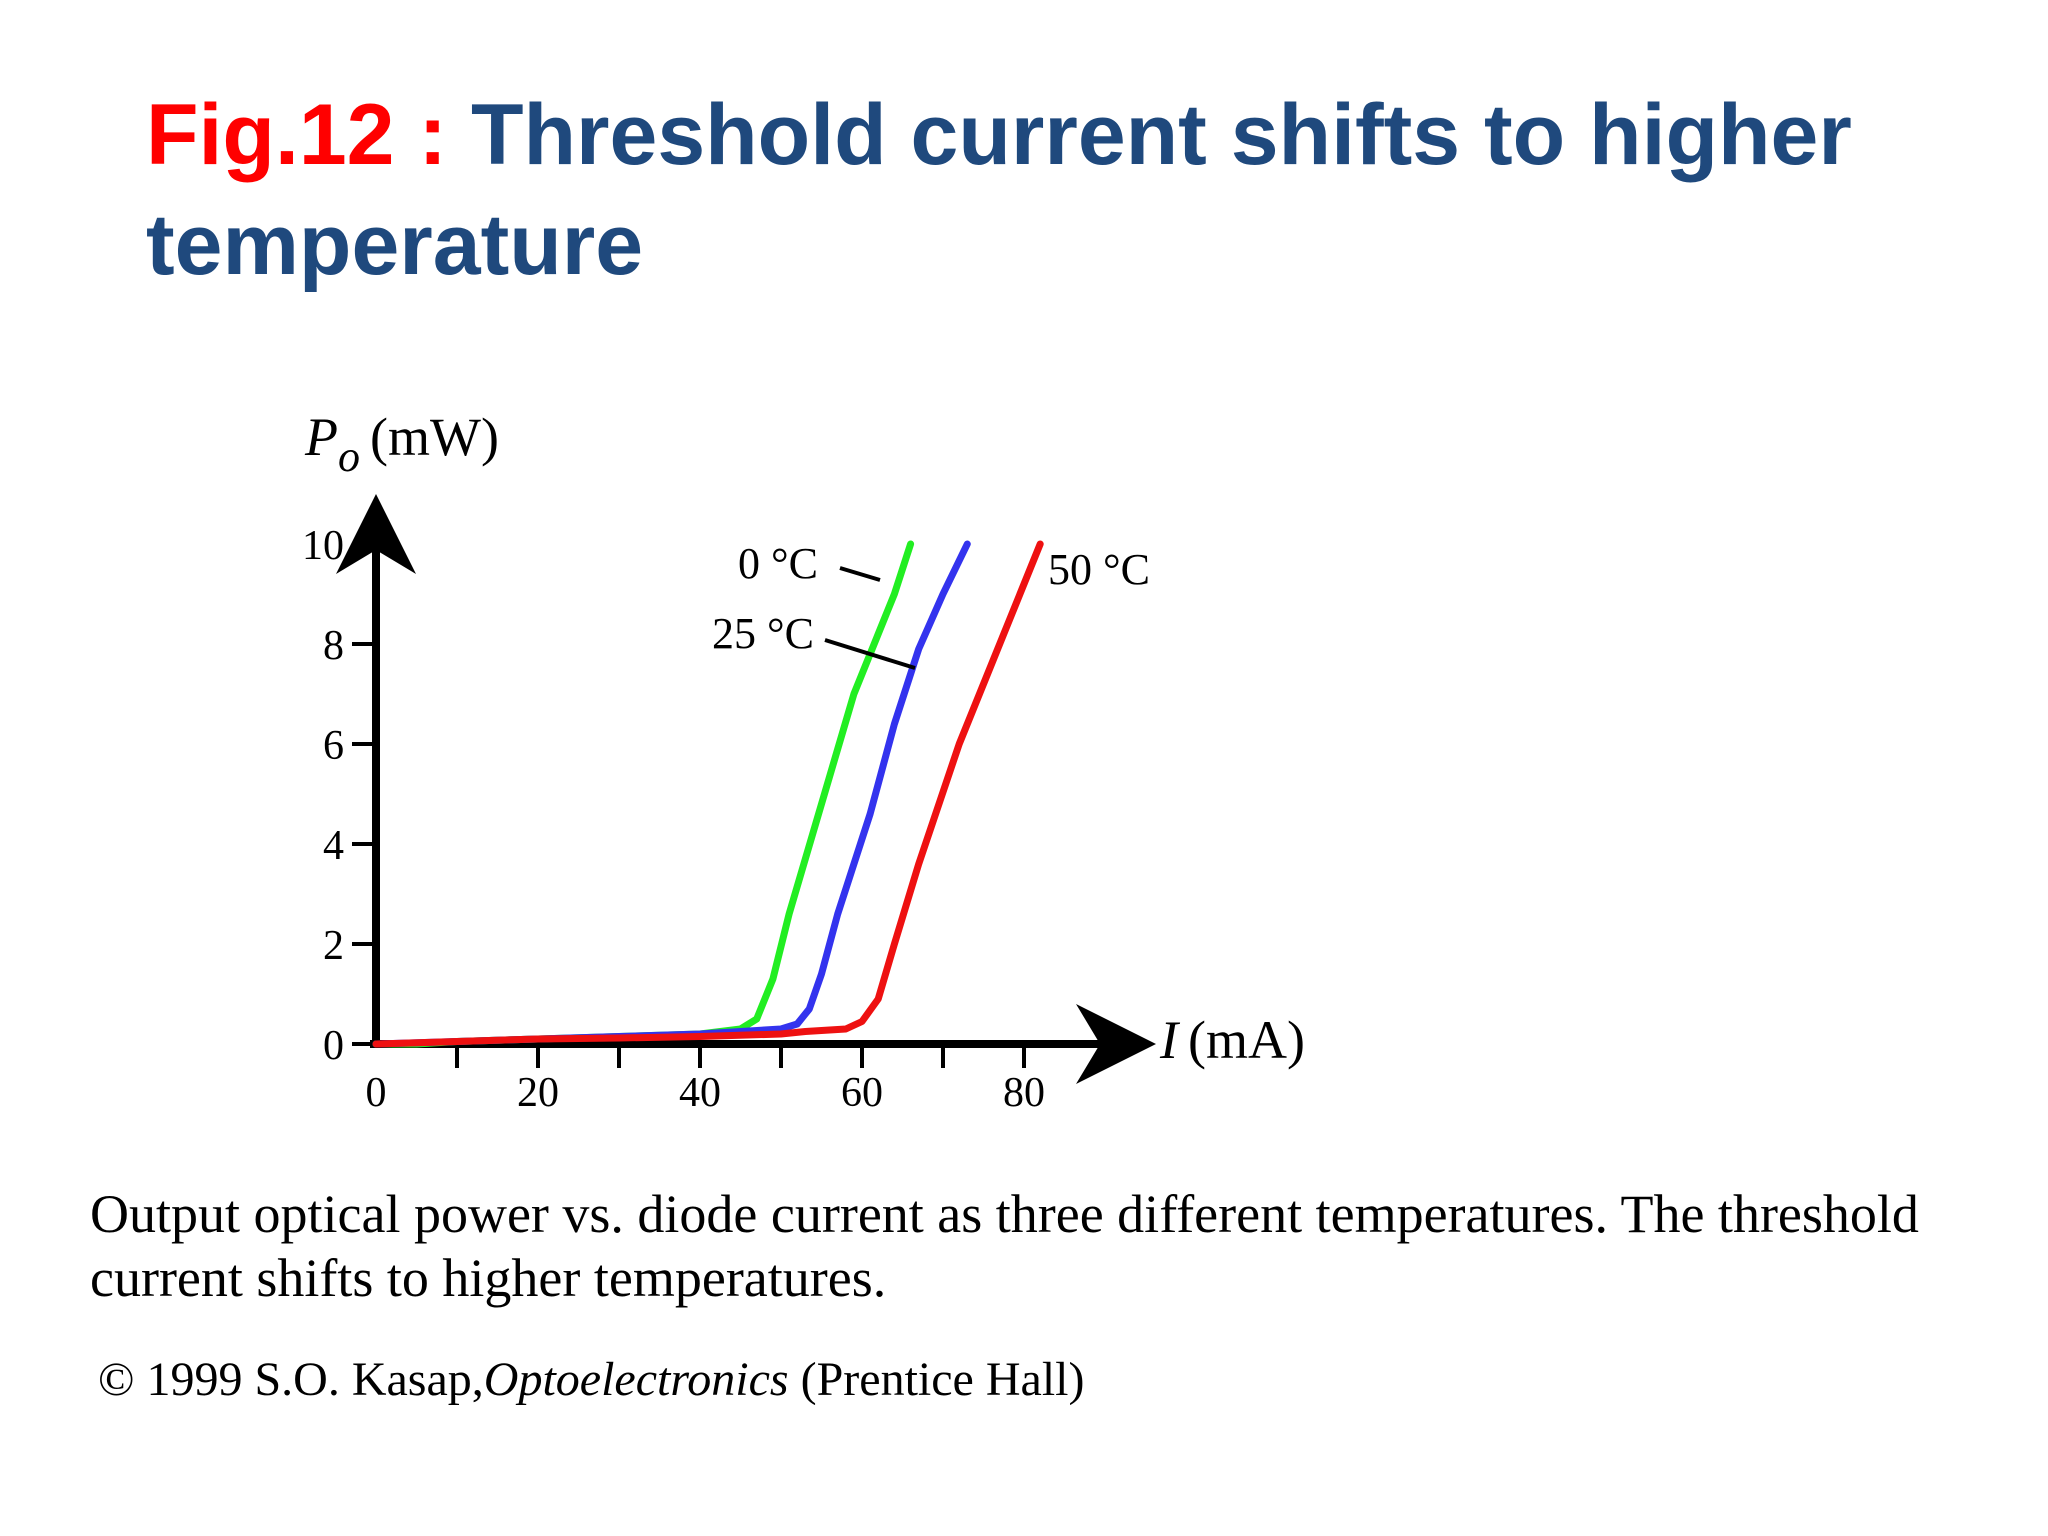 Image resolution: width=2048 pixels, height=1536 pixels. I want to click on credit-prefix: © 1999 S.O. Kasap,, so click(291, 1379).